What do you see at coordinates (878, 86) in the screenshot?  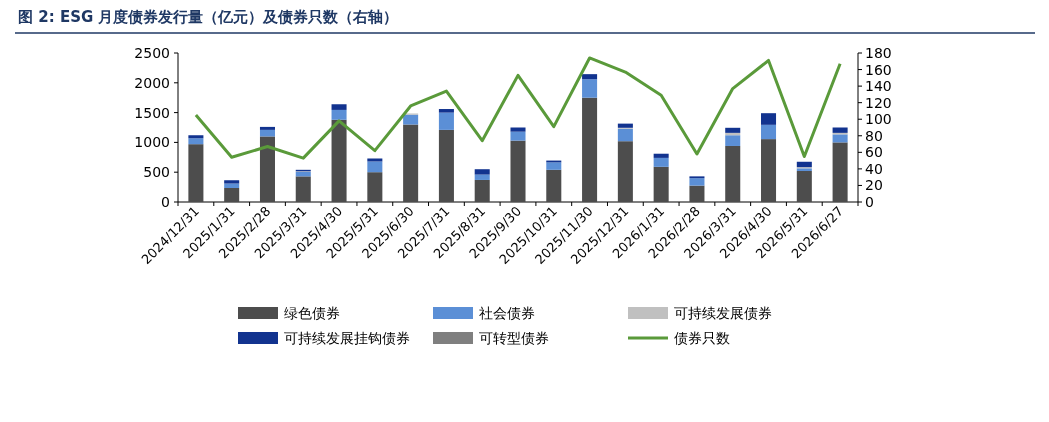 I see `y2-tick-label: 140` at bounding box center [878, 86].